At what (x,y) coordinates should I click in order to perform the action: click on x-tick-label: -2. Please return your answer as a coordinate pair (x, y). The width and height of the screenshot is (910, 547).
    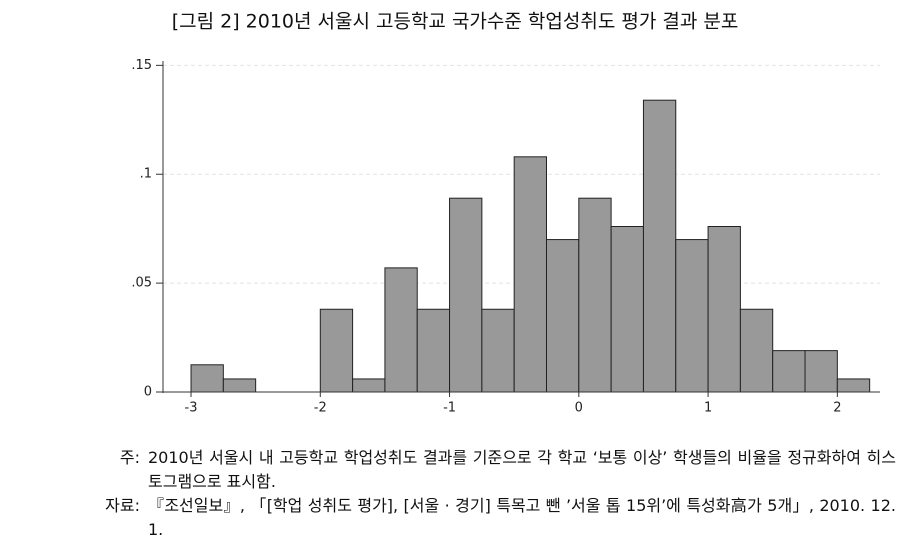
    Looking at the image, I should click on (320, 408).